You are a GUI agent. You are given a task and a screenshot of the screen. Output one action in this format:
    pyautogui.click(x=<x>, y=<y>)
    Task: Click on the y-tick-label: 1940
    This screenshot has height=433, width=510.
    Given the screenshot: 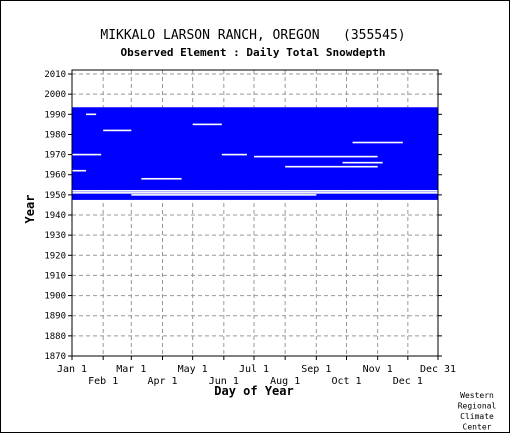 What is the action you would take?
    pyautogui.click(x=55, y=216)
    